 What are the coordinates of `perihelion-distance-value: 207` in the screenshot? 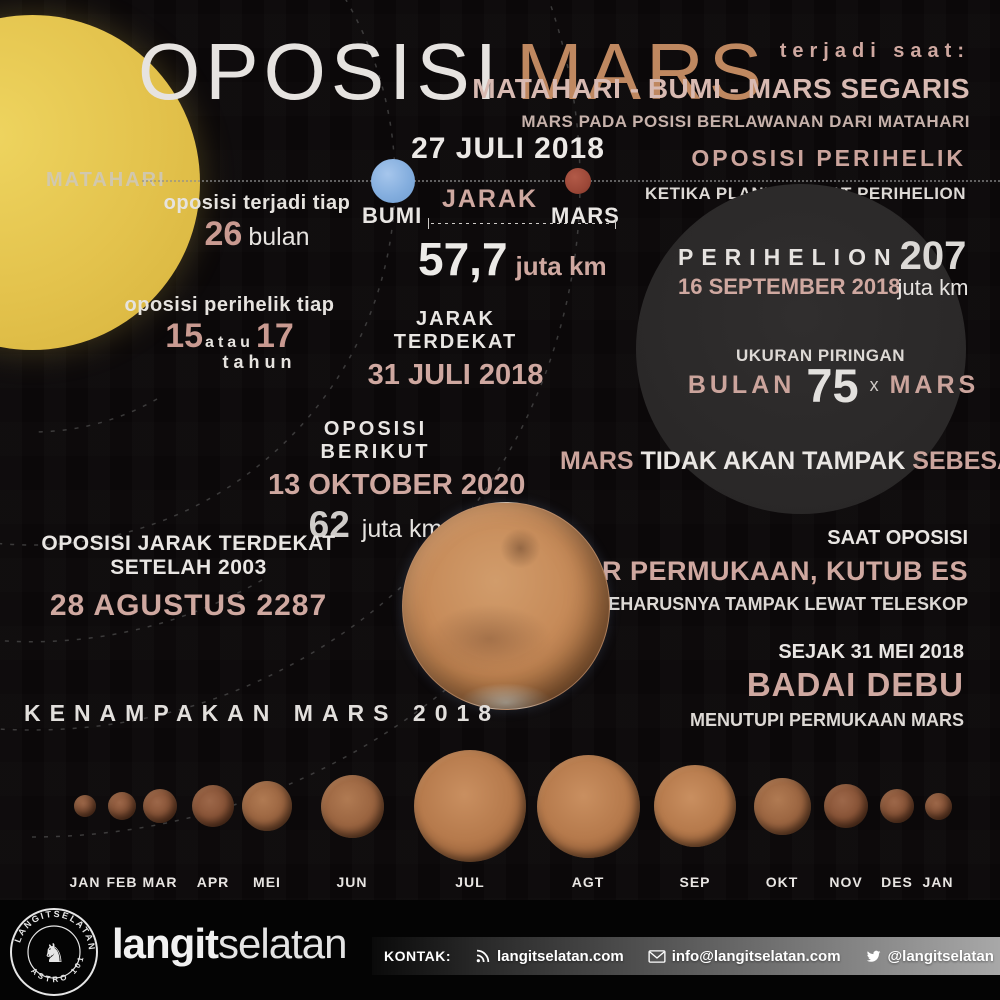 It's located at (933, 256).